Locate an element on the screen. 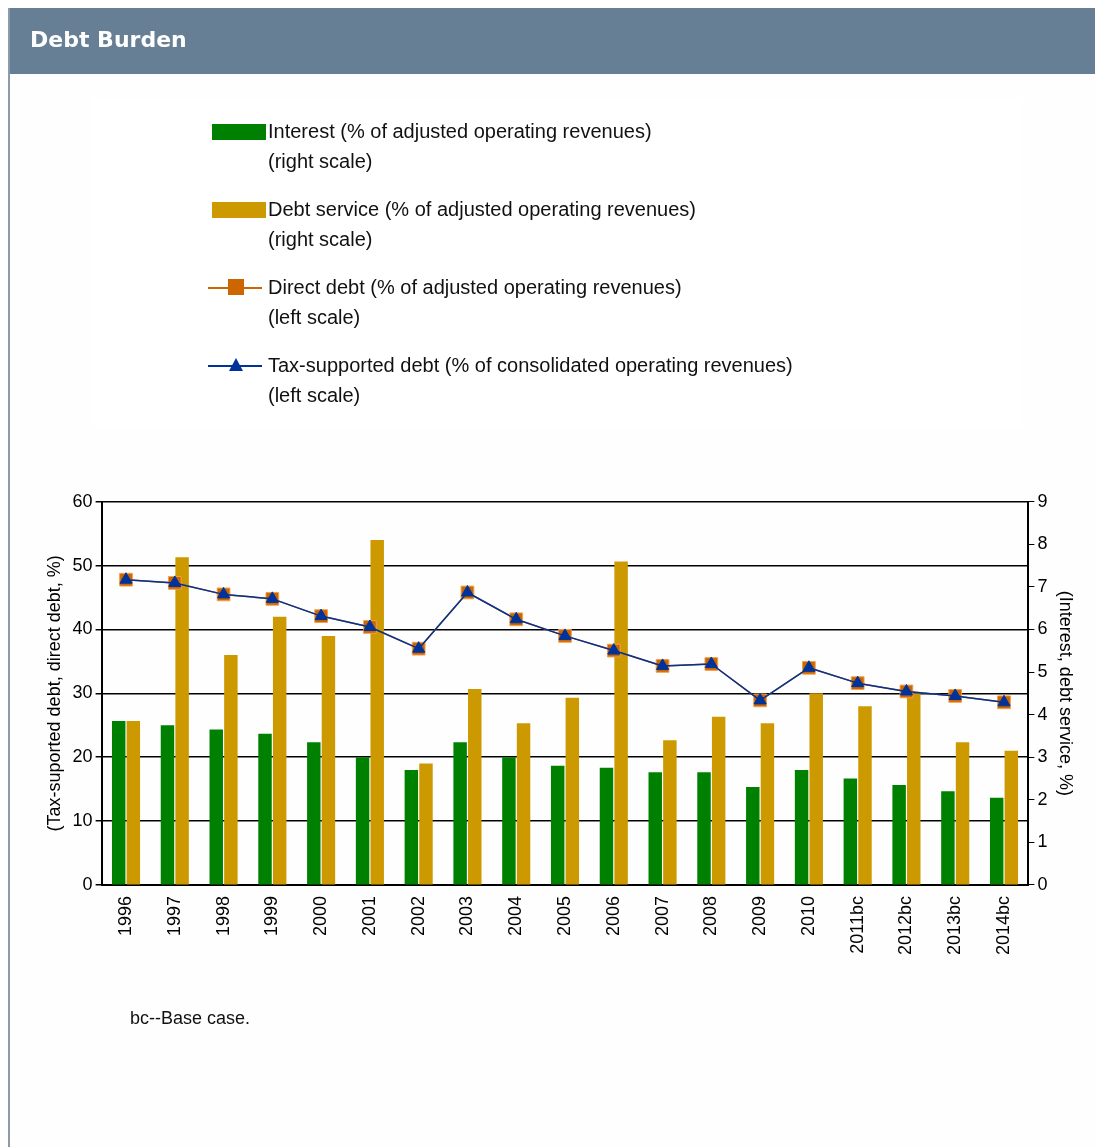 The image size is (1095, 1147). y-tick-label: 10 is located at coordinates (82, 820).